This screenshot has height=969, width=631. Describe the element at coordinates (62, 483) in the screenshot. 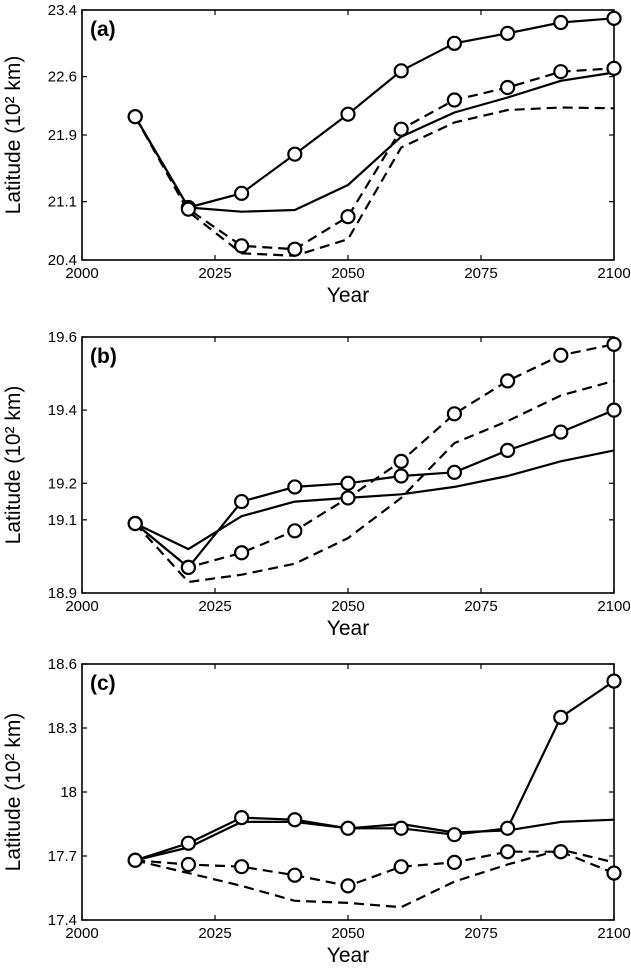

I see `y-tick-label: 19.2` at that location.